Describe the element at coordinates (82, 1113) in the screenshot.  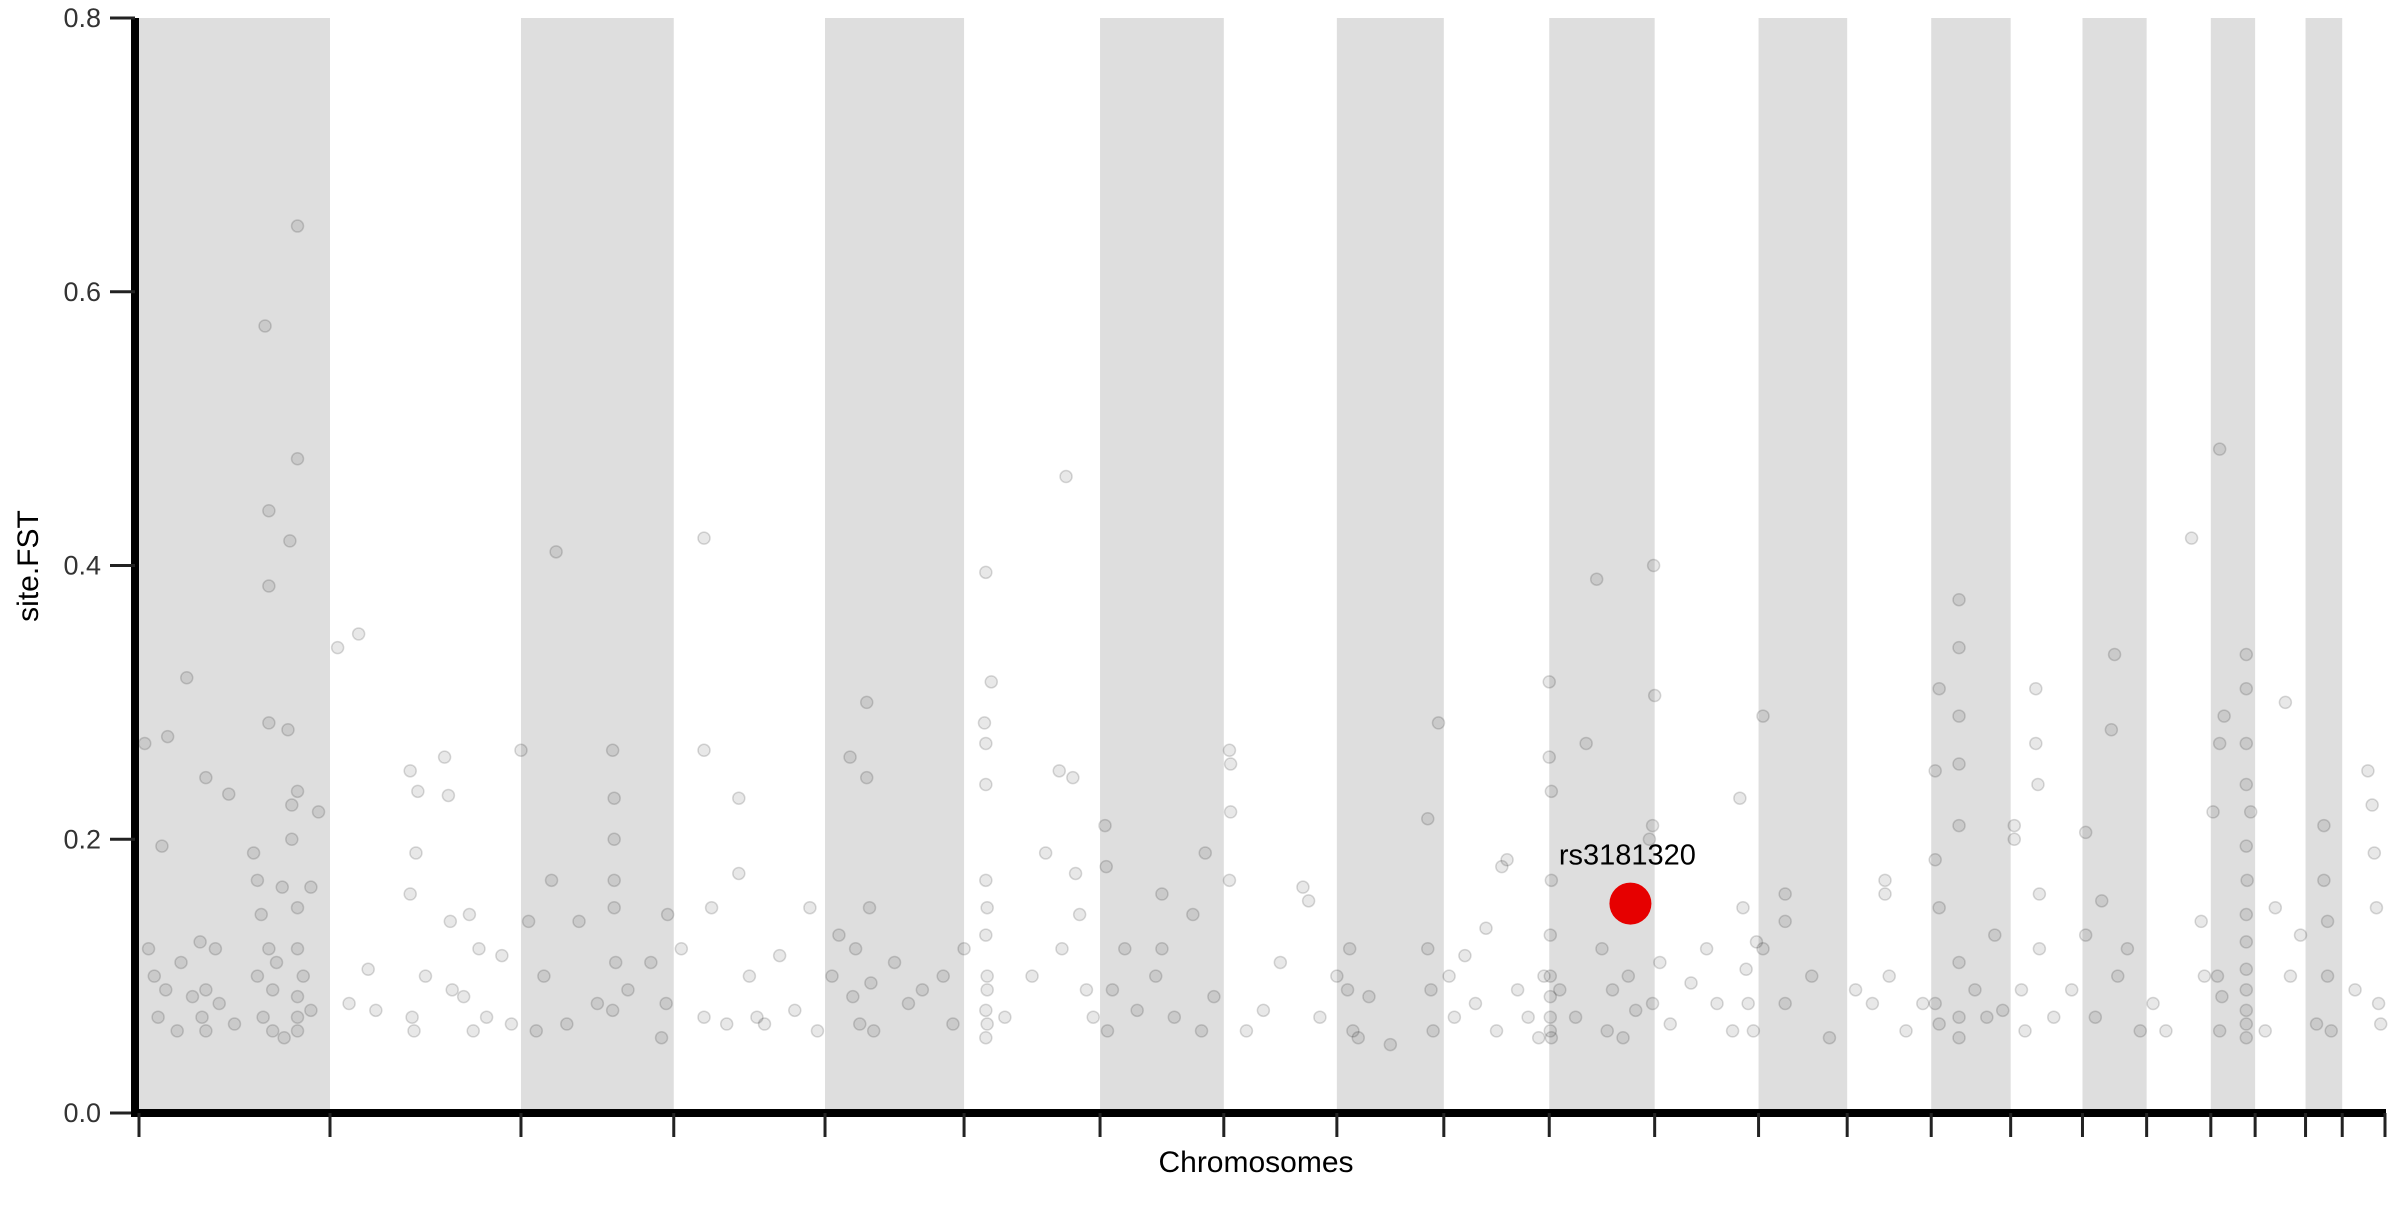
I see `y-tick-label: 0.0` at that location.